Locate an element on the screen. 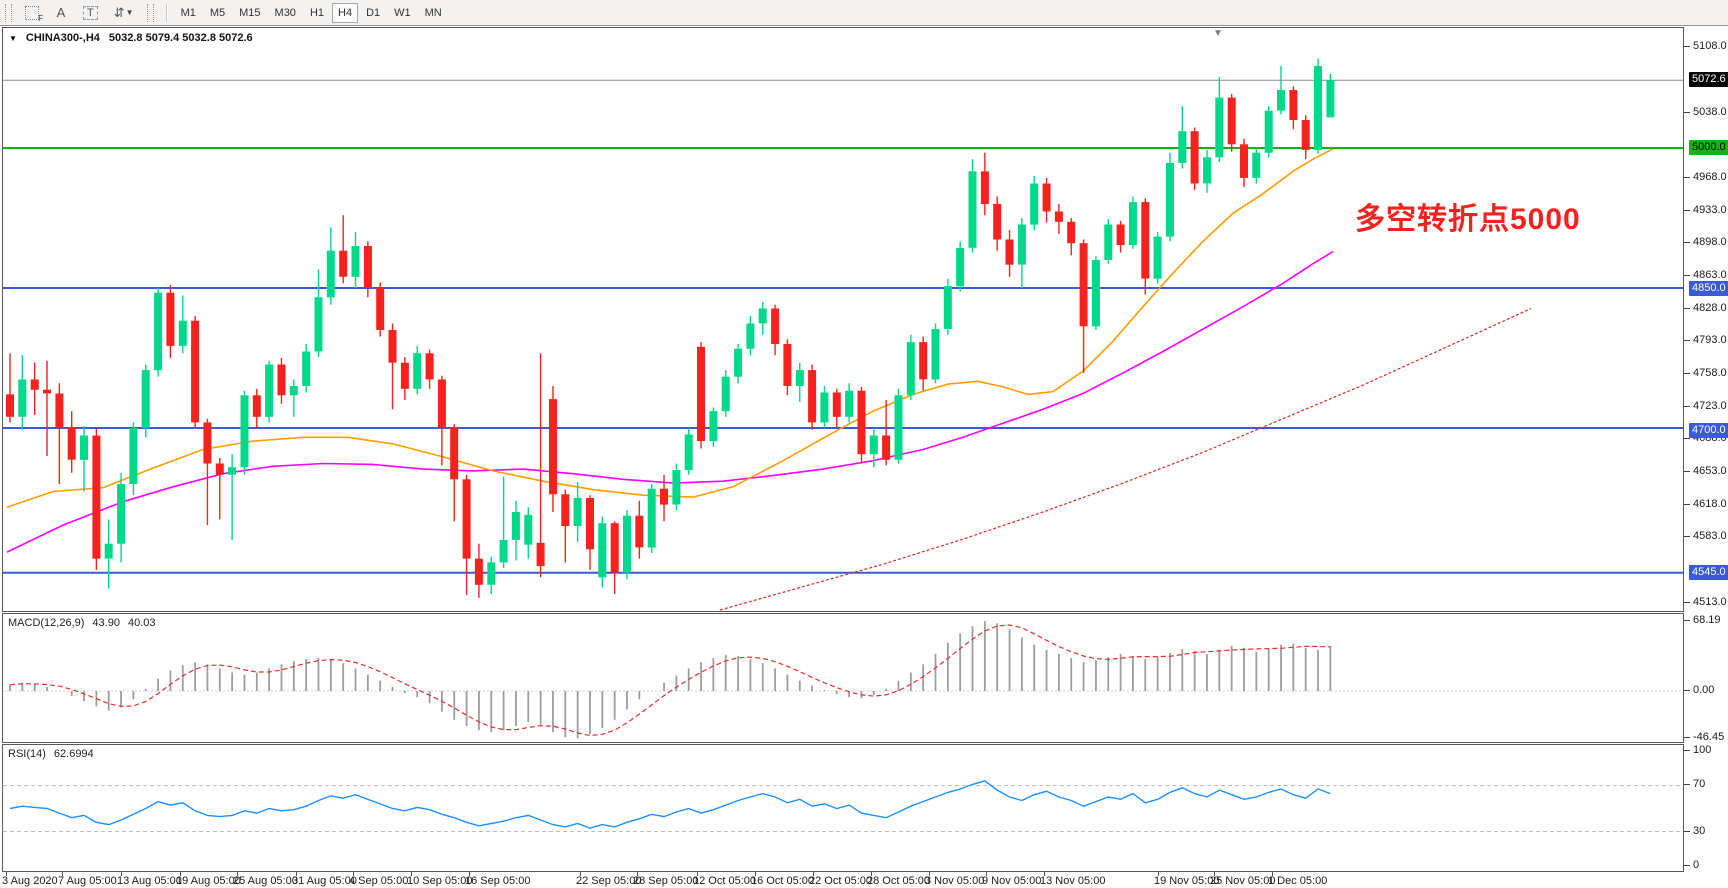 The image size is (1728, 888). macd-main-value: 43.90 is located at coordinates (106, 623).